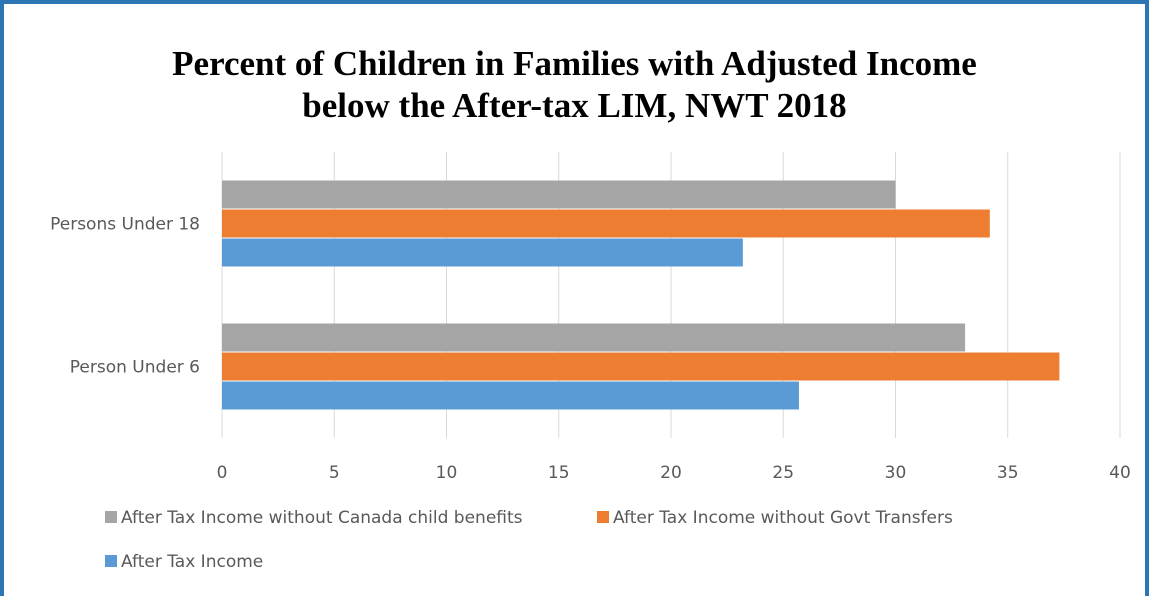 Image resolution: width=1149 pixels, height=596 pixels. What do you see at coordinates (783, 473) in the screenshot?
I see `x-tick-label: 25` at bounding box center [783, 473].